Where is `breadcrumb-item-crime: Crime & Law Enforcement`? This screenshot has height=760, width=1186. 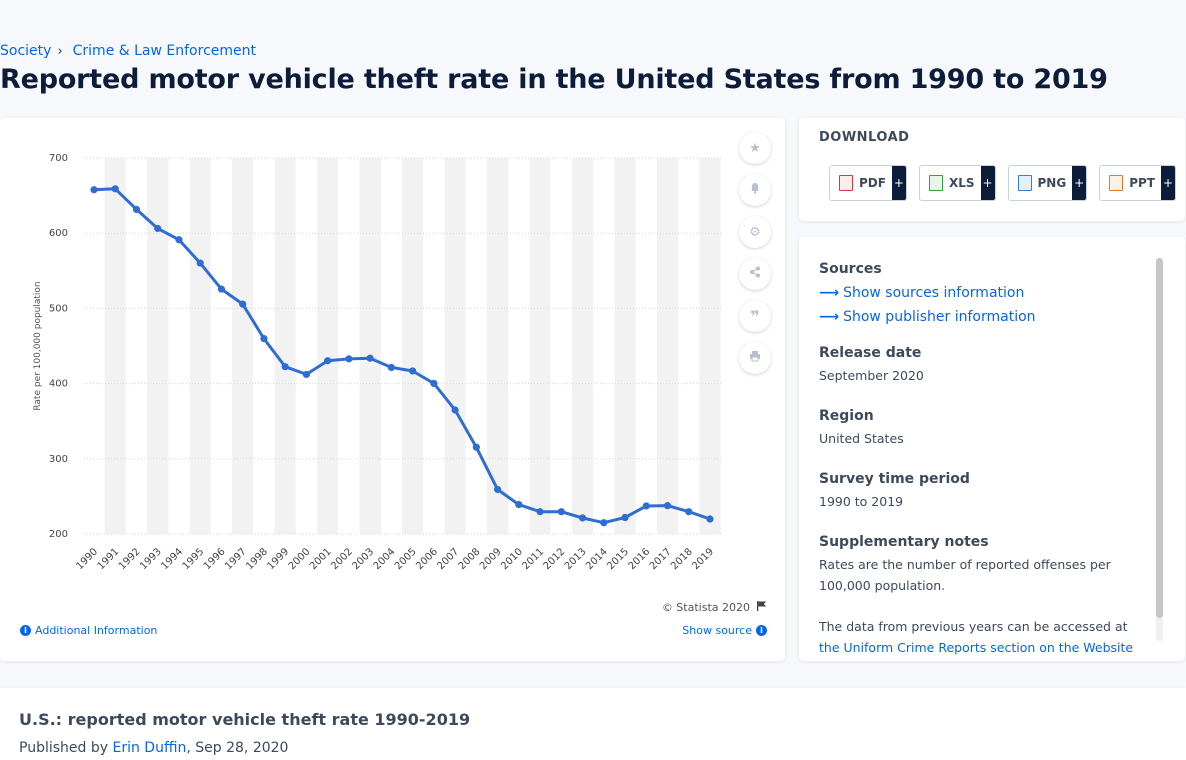 breadcrumb-item-crime: Crime & Law Enforcement is located at coordinates (164, 51).